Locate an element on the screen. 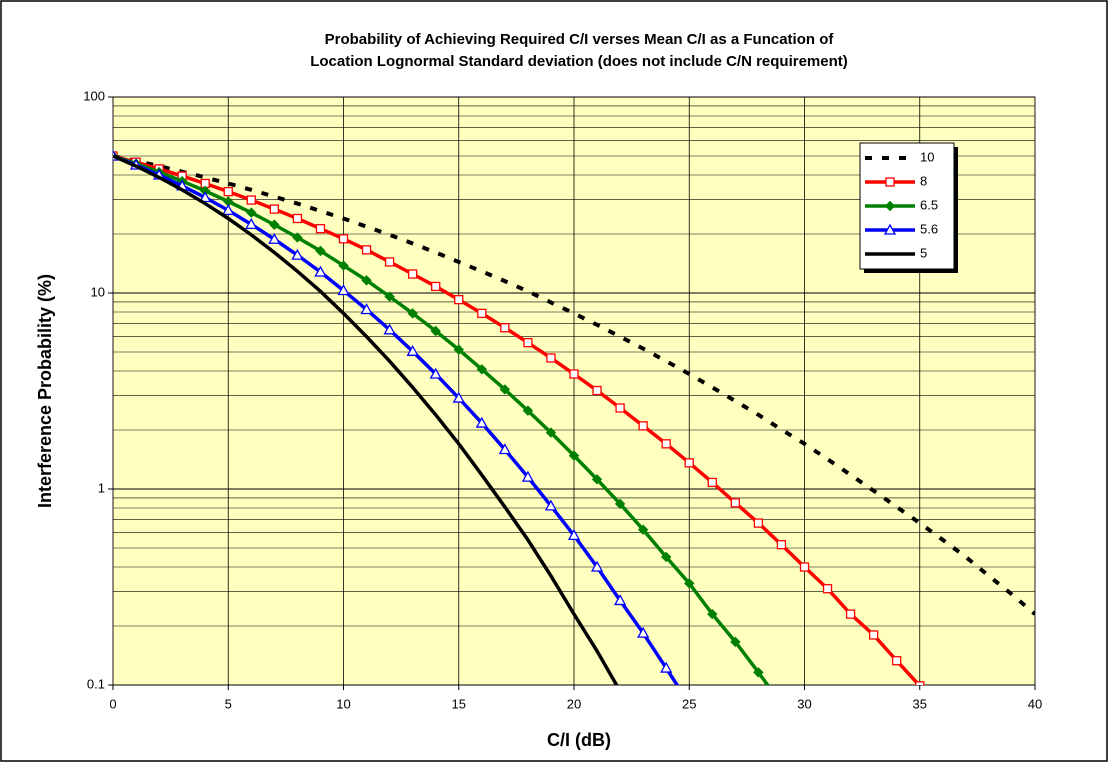 Image resolution: width=1108 pixels, height=767 pixels. x-tick-label: 40 is located at coordinates (1035, 703).